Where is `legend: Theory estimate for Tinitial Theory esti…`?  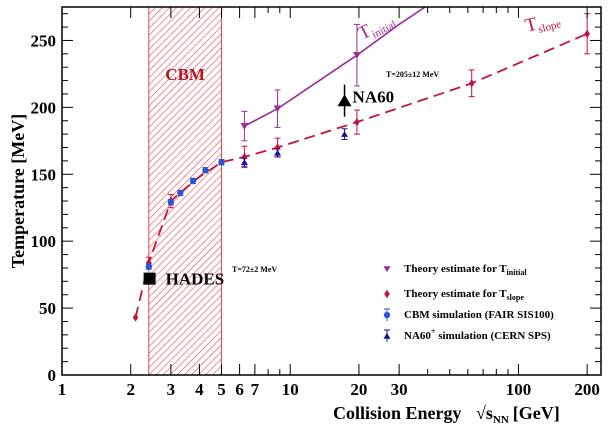 legend: Theory estimate for Tinitial Theory esti… is located at coordinates (468, 302).